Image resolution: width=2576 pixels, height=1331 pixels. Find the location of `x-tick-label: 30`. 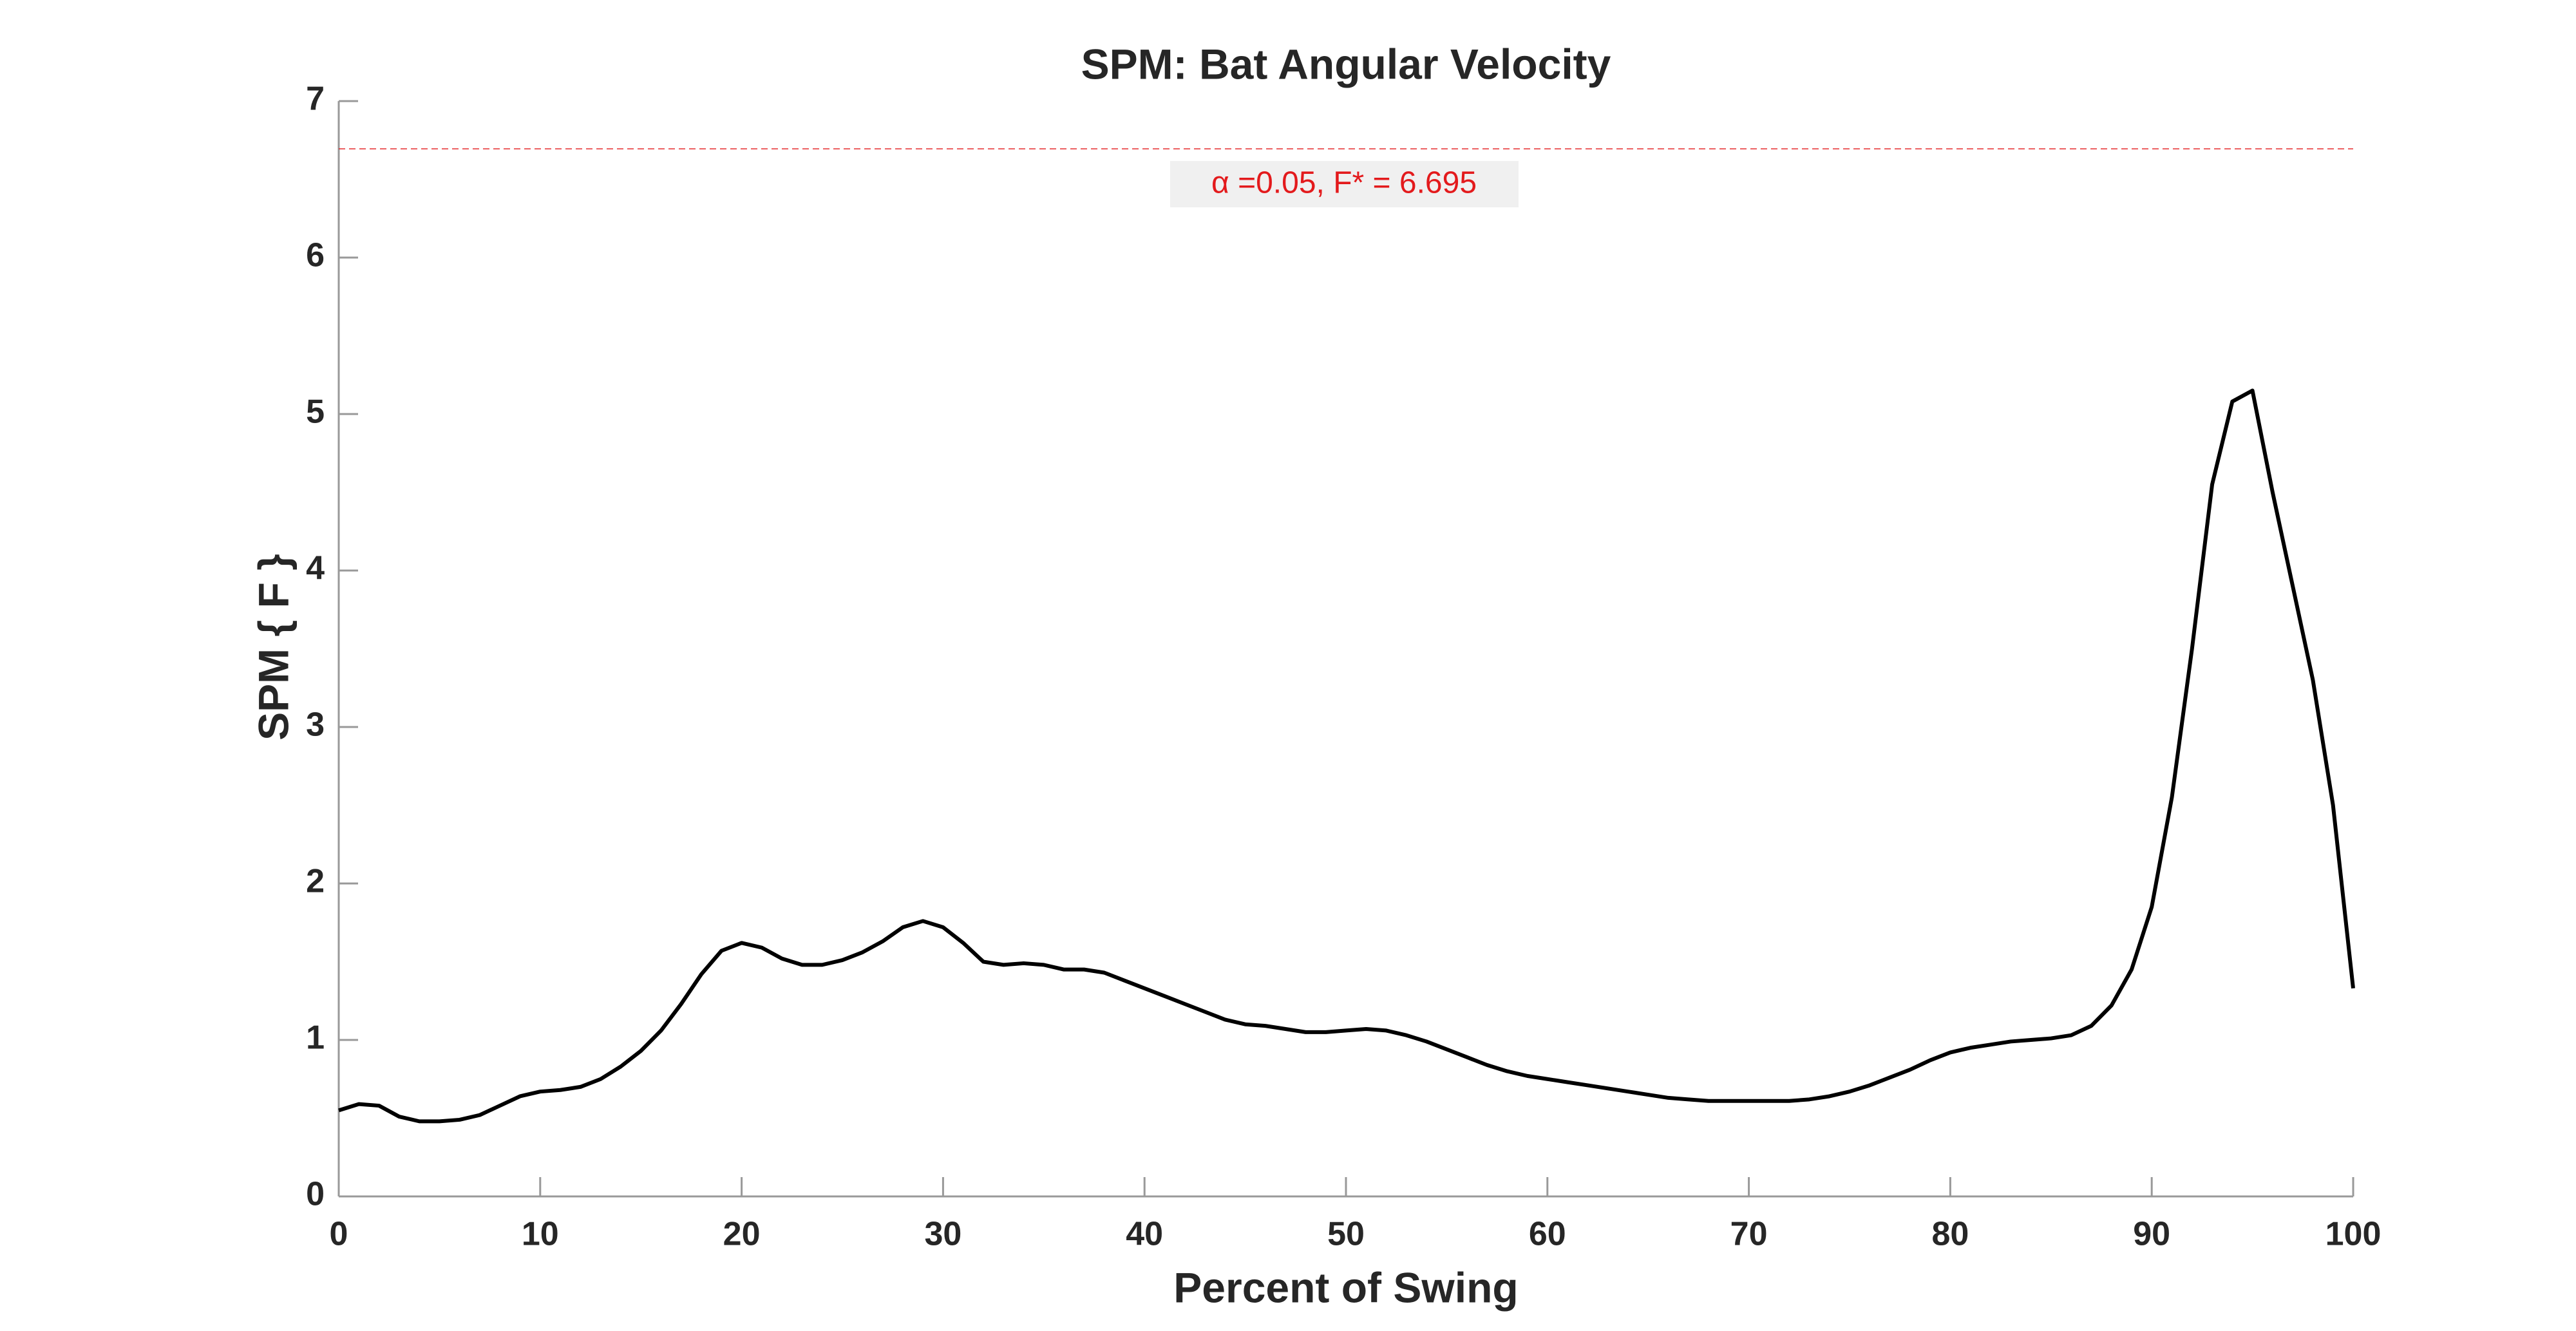

x-tick-label: 30 is located at coordinates (943, 1234).